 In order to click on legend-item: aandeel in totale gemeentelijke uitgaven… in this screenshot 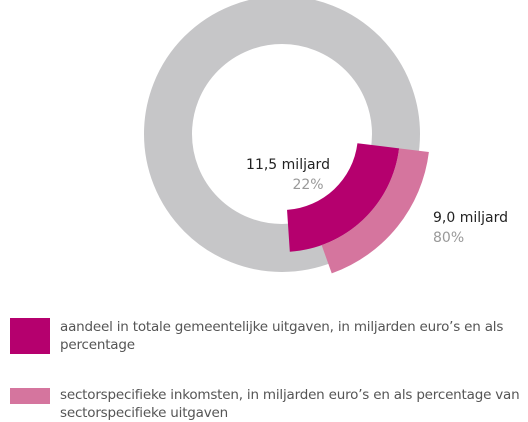, I will do `click(267, 336)`.